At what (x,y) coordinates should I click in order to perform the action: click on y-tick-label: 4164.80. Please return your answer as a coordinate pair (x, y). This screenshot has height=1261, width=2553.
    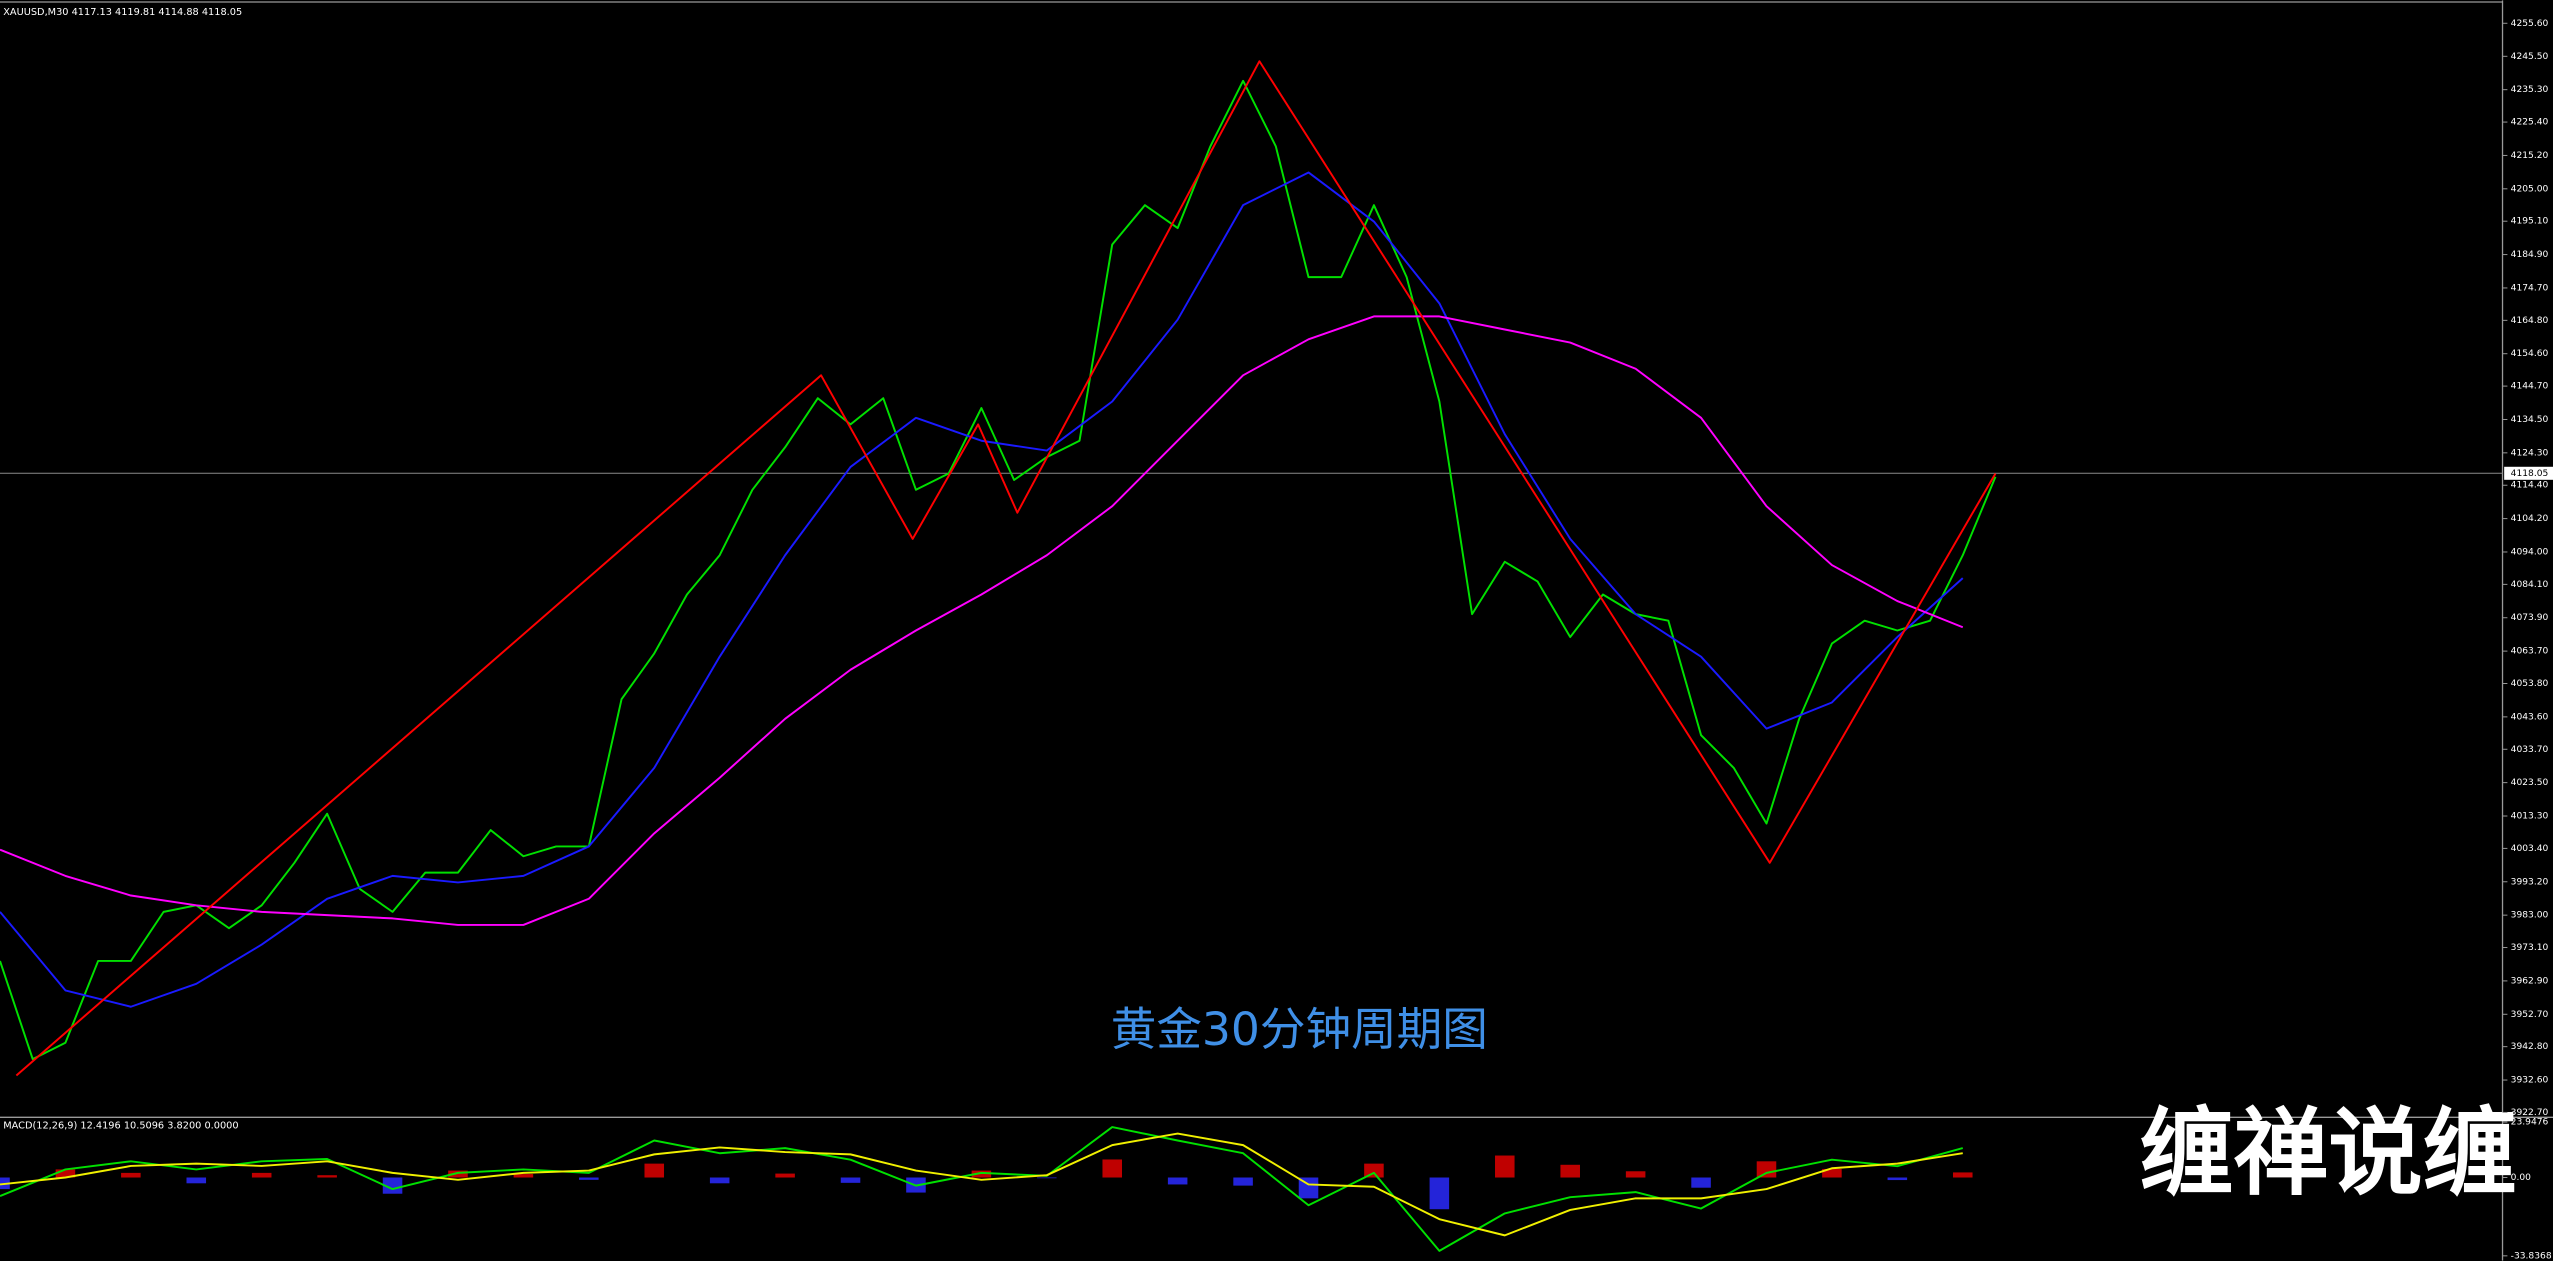
    Looking at the image, I should click on (2530, 321).